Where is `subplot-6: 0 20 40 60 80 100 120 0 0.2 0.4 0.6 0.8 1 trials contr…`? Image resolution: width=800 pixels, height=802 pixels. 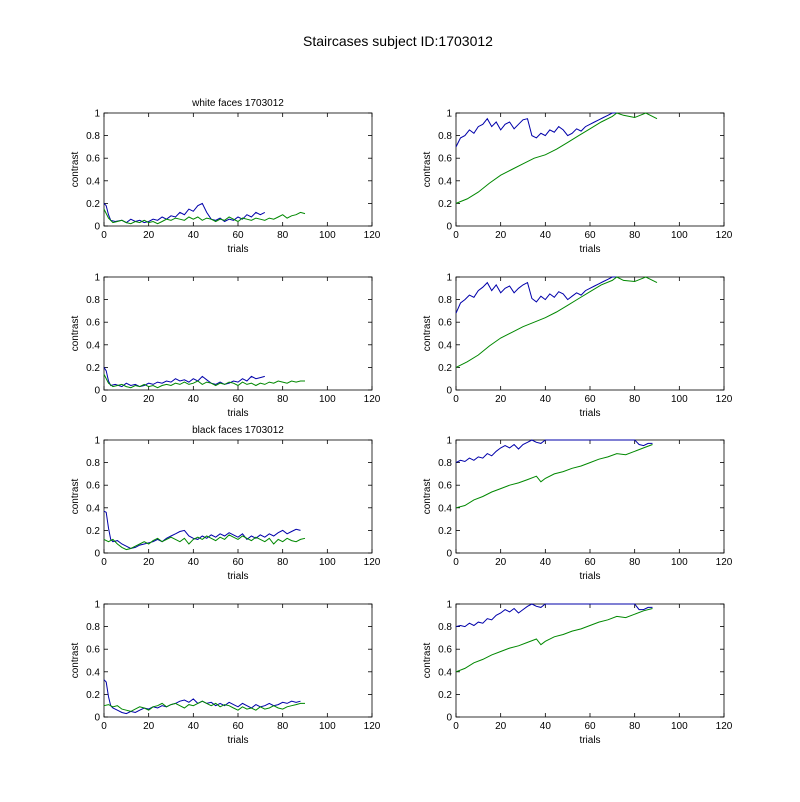
subplot-6: 0 20 40 60 80 100 120 0 0.2 0.4 0.6 0.8 1 trials contr… is located at coordinates (577, 509).